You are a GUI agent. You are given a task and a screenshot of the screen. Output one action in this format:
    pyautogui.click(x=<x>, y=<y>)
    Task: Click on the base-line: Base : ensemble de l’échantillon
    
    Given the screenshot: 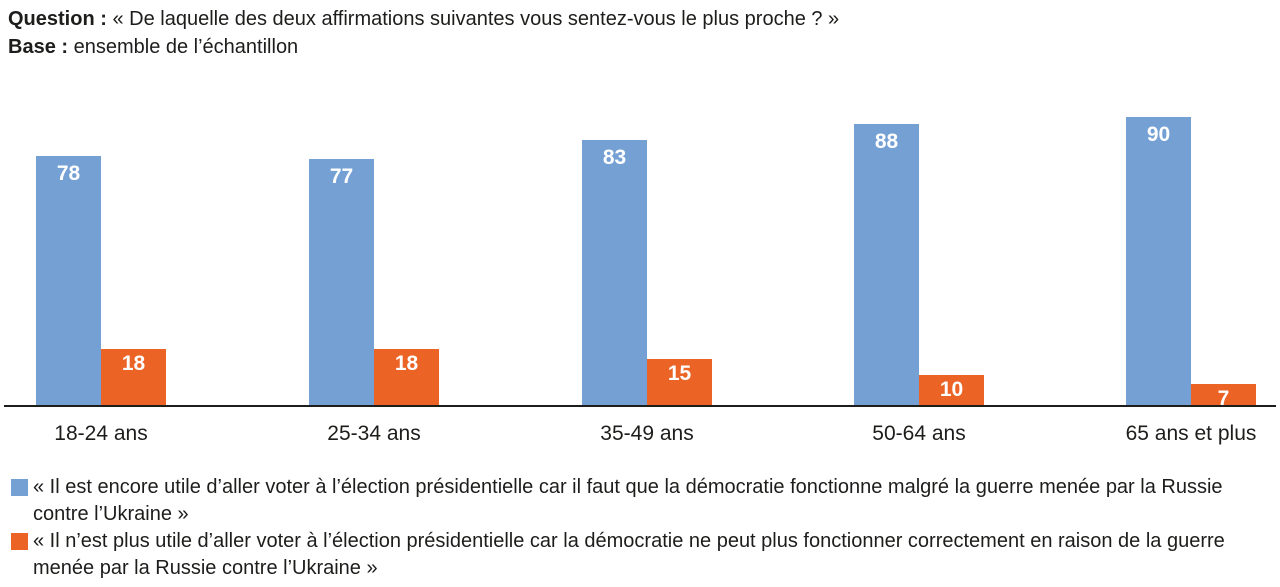 What is the action you would take?
    pyautogui.click(x=640, y=47)
    